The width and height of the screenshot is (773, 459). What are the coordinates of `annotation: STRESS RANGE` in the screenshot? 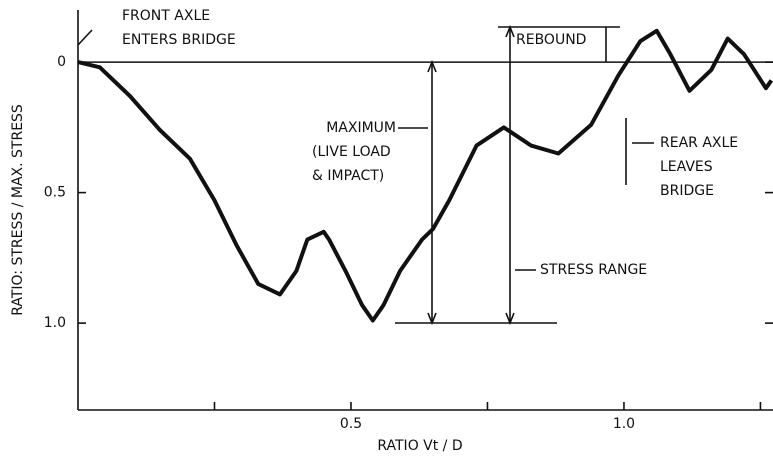 It's located at (593, 270).